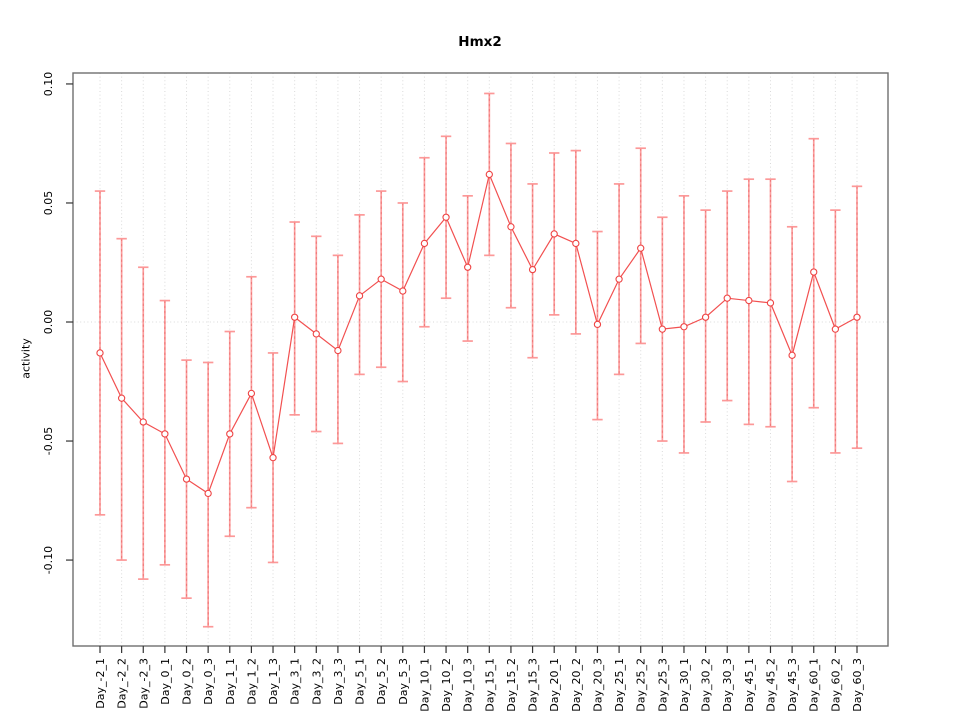 This screenshot has width=960, height=720. I want to click on y-tick-label: -0.10, so click(48, 560).